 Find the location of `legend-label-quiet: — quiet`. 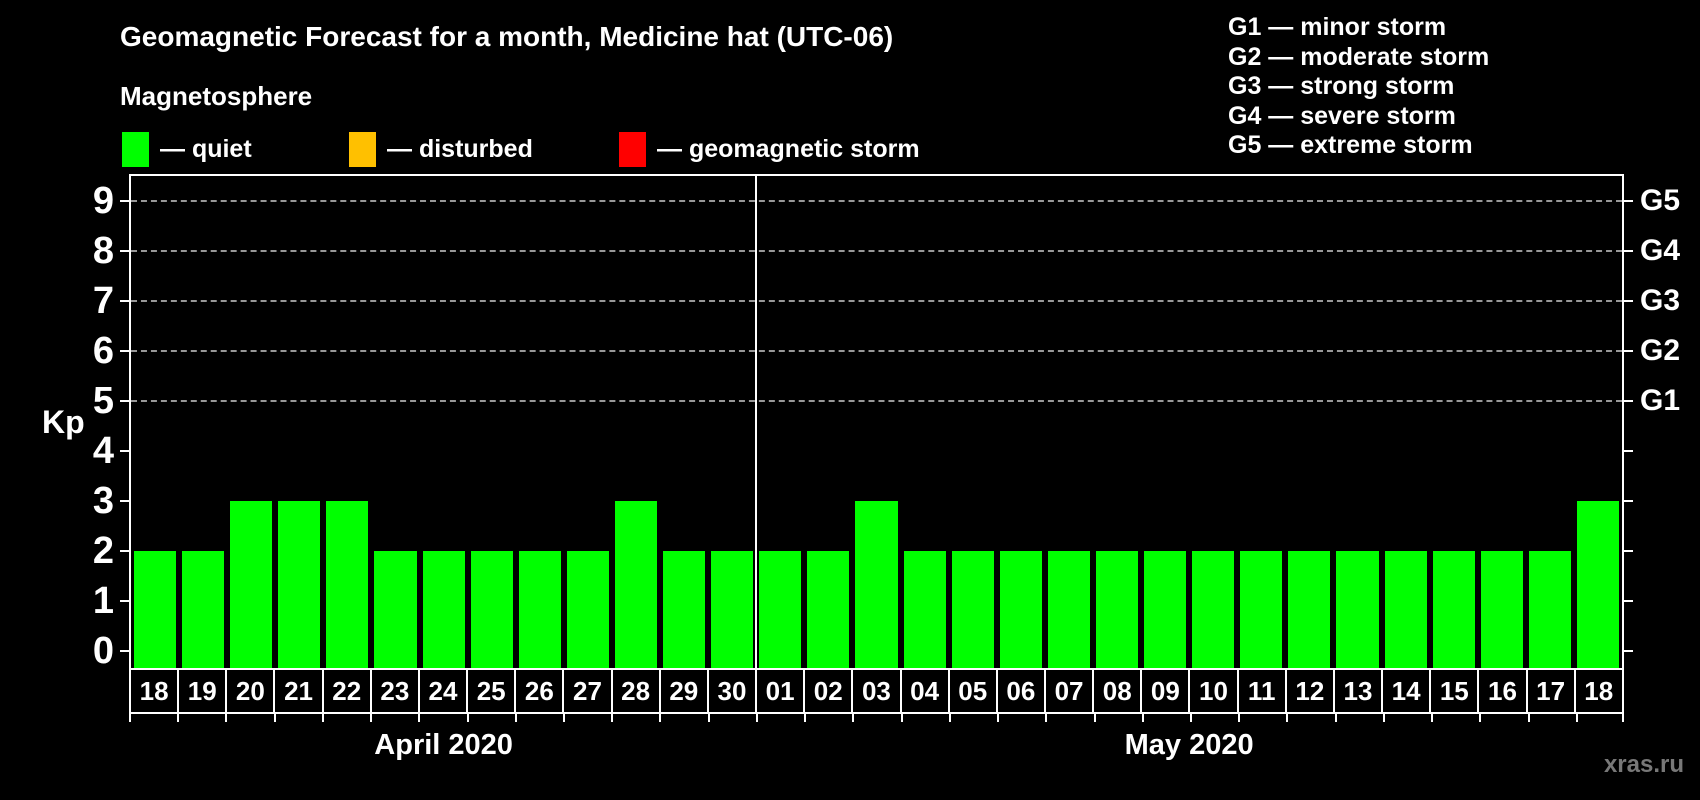

legend-label-quiet: — quiet is located at coordinates (206, 149).